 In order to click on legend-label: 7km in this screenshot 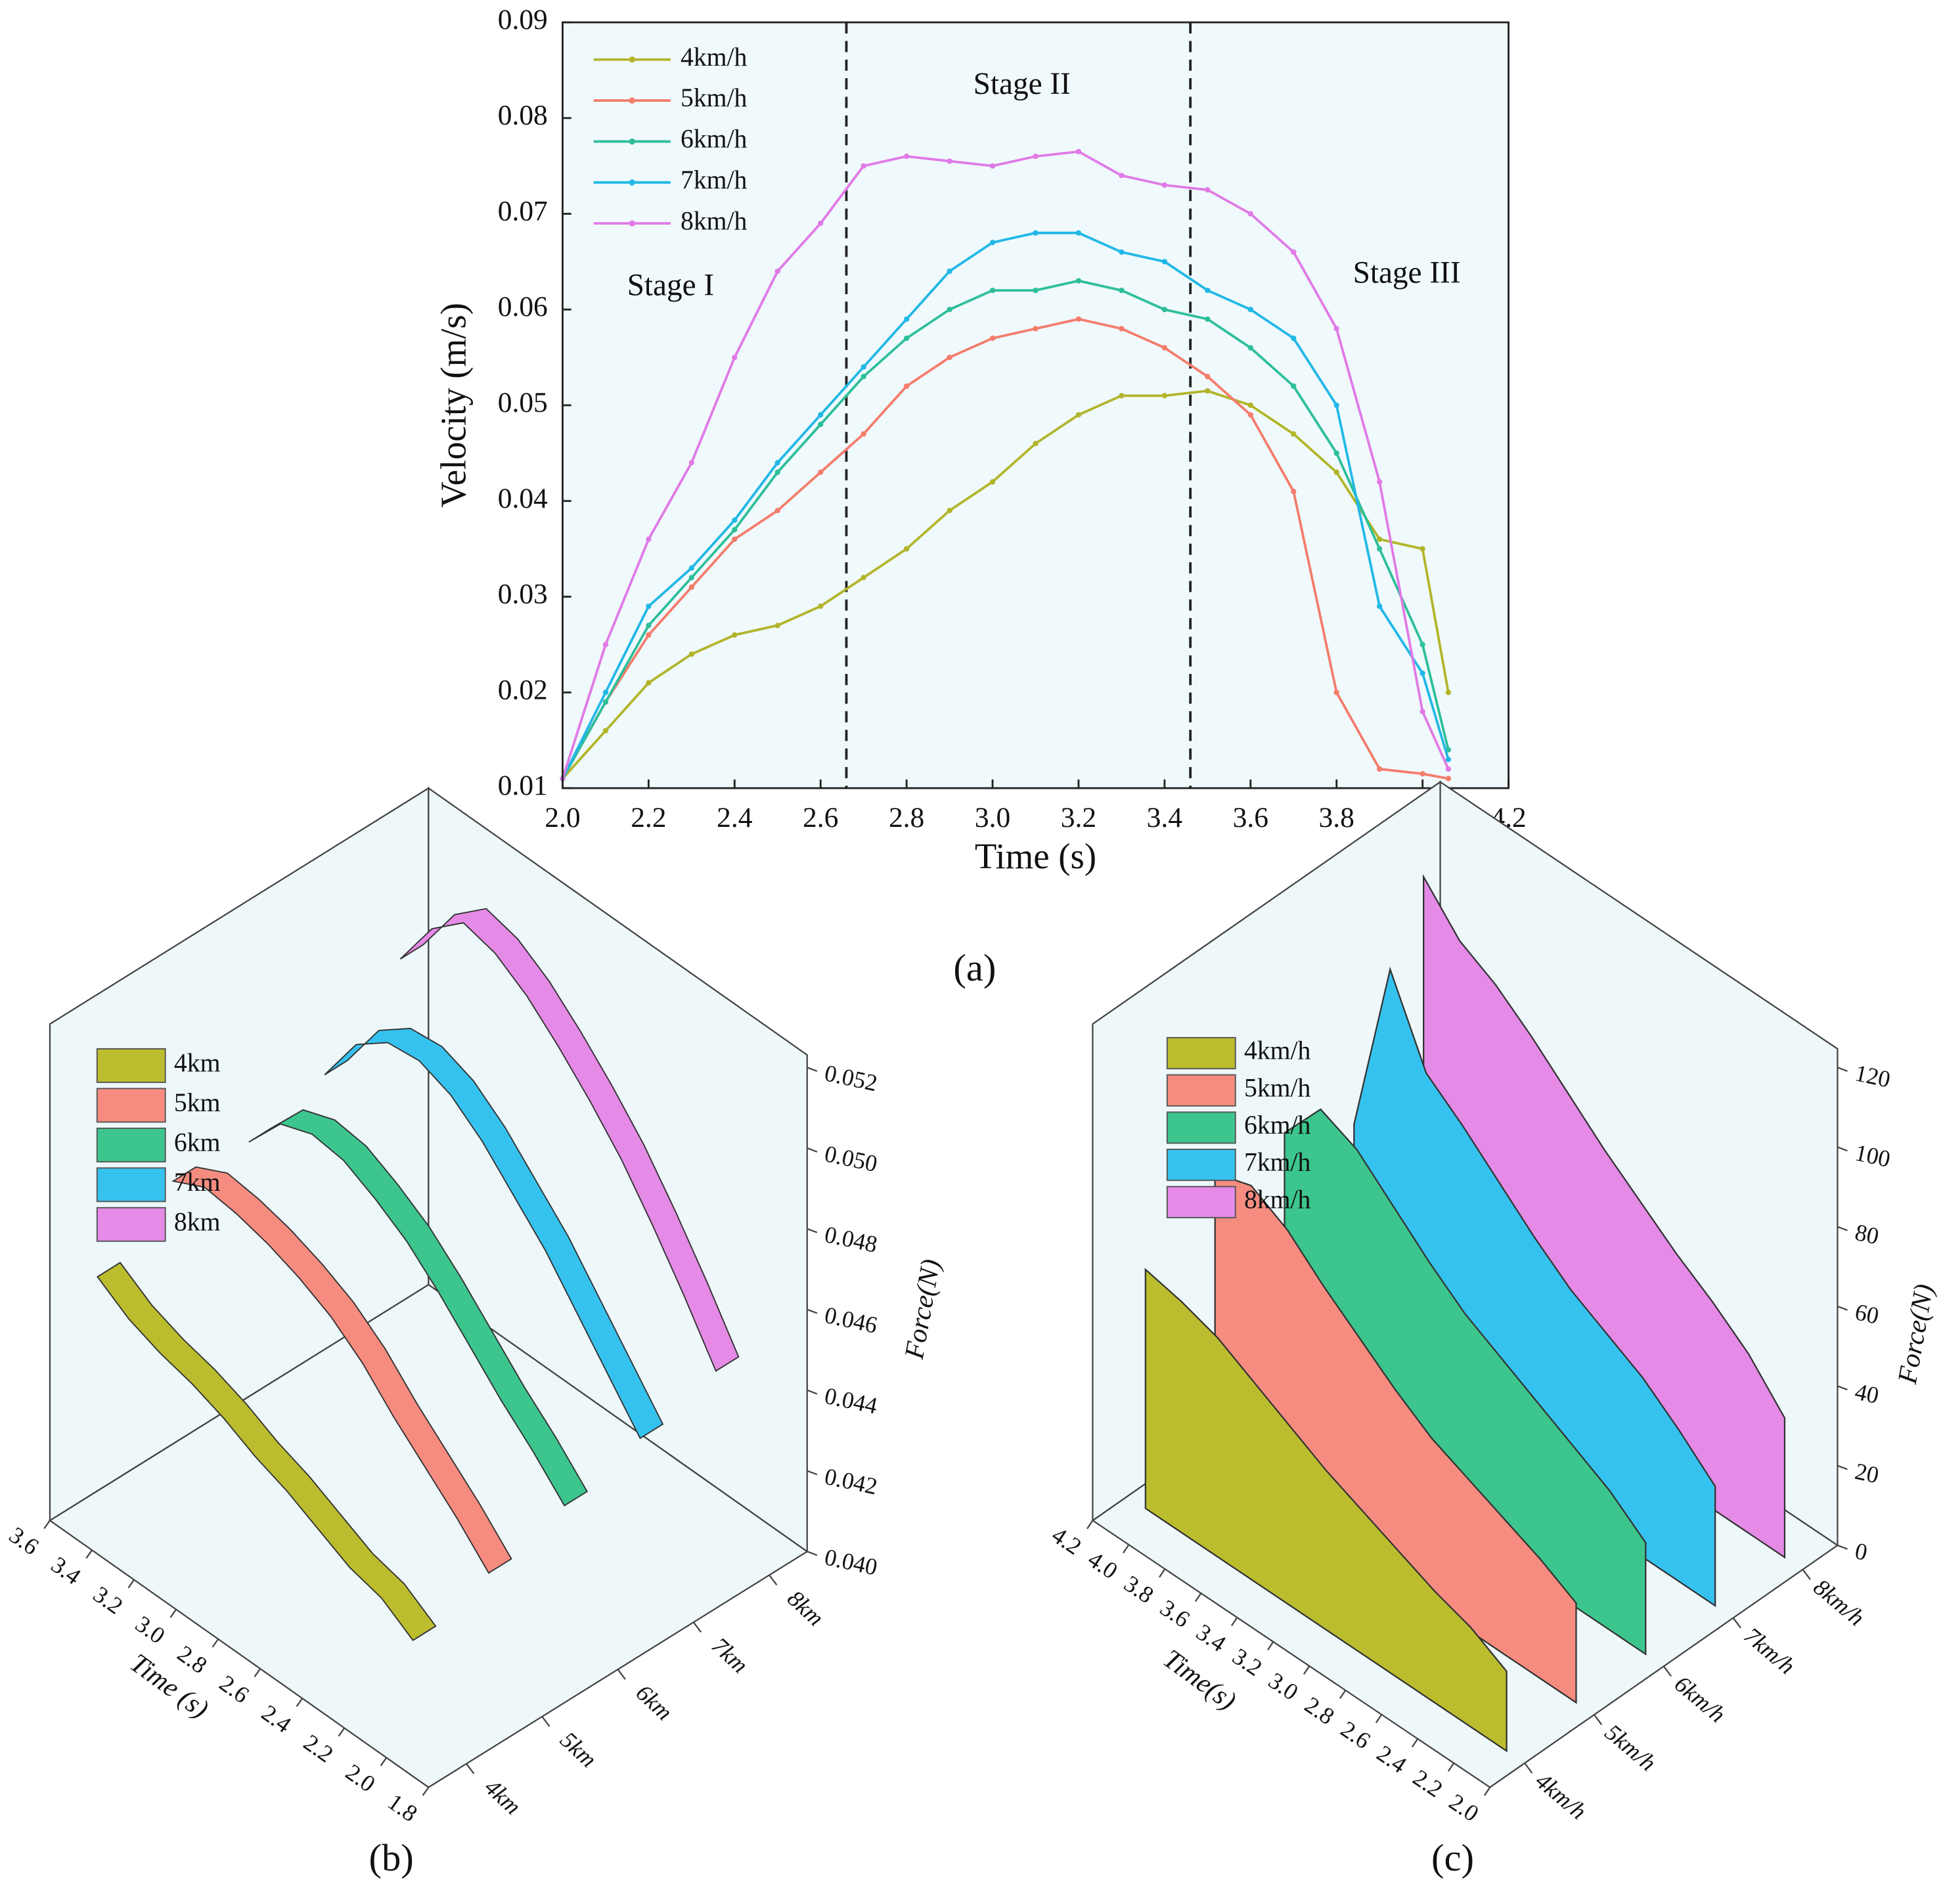, I will do `click(198, 1182)`.